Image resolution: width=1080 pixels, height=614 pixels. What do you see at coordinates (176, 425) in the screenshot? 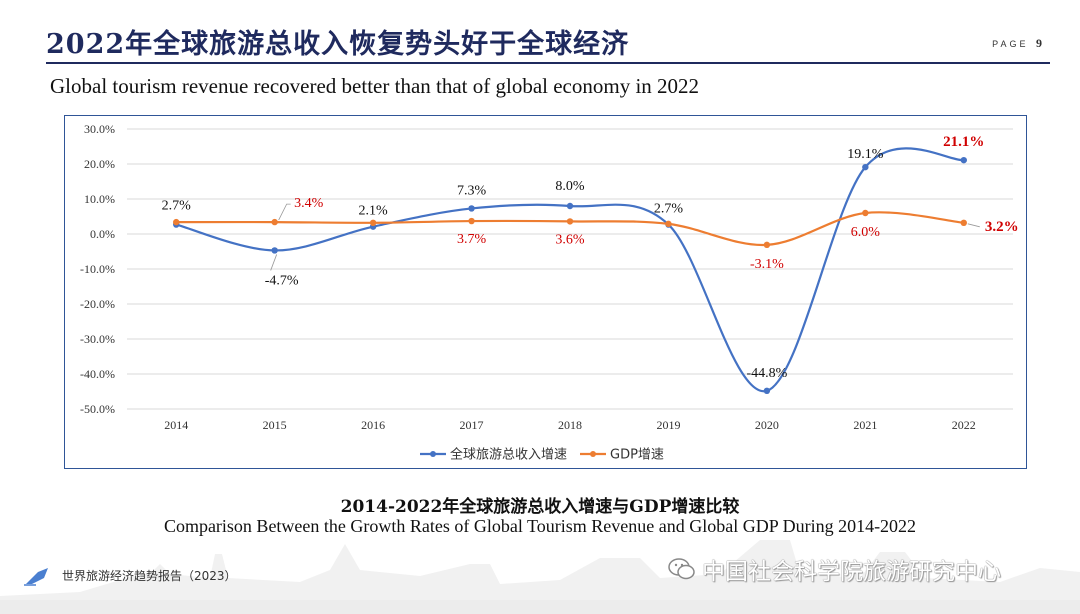
I see `x-tick-label: 2014` at bounding box center [176, 425].